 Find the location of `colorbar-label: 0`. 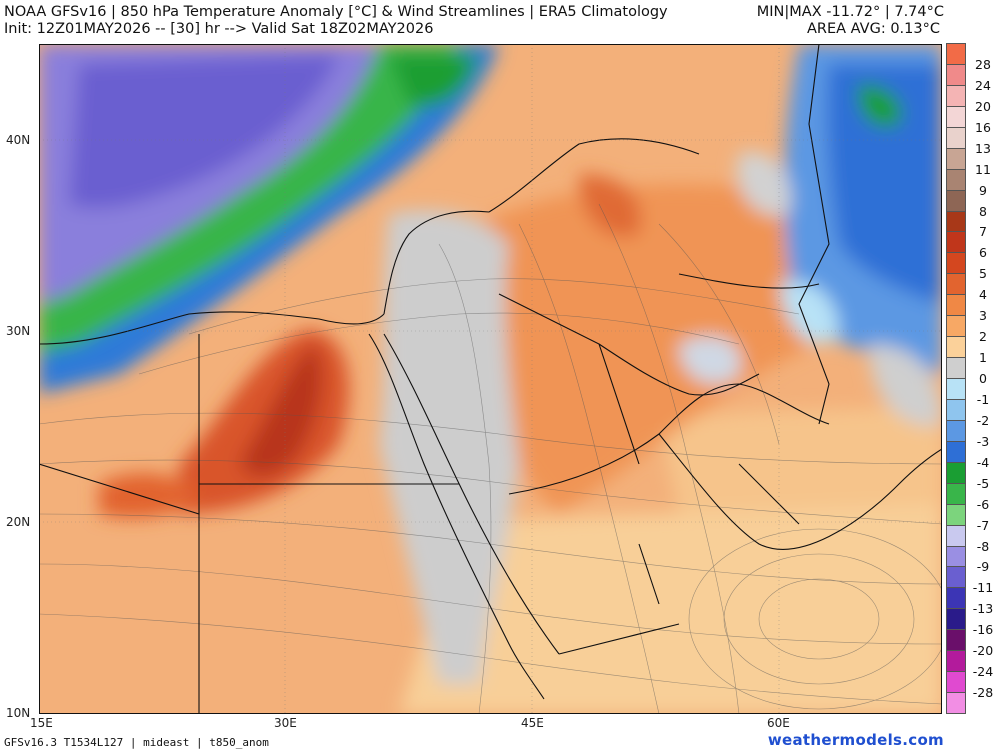

colorbar-label: 0 is located at coordinates (983, 378).